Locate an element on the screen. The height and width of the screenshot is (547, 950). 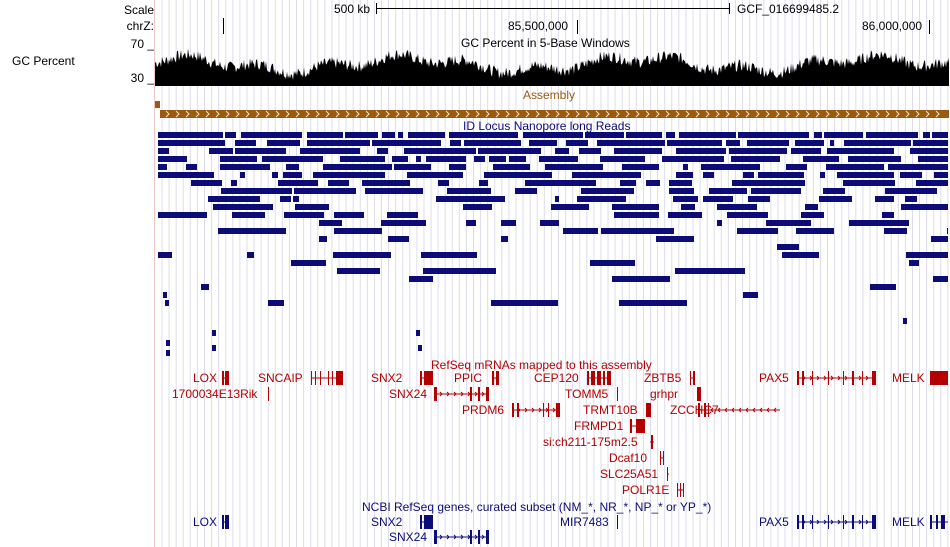
gene-label-melk: MELK is located at coordinates (908, 378).